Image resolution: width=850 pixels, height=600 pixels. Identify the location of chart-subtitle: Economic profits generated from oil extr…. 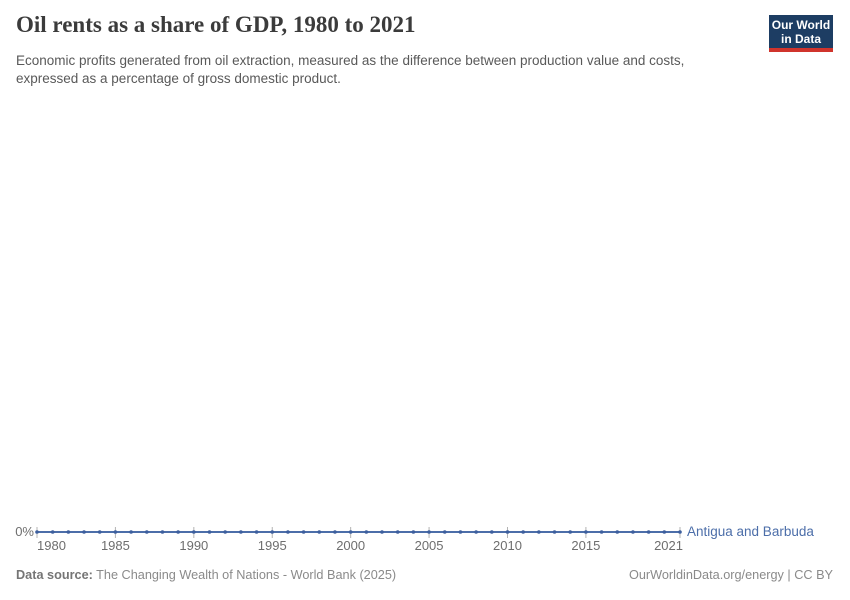
(350, 69).